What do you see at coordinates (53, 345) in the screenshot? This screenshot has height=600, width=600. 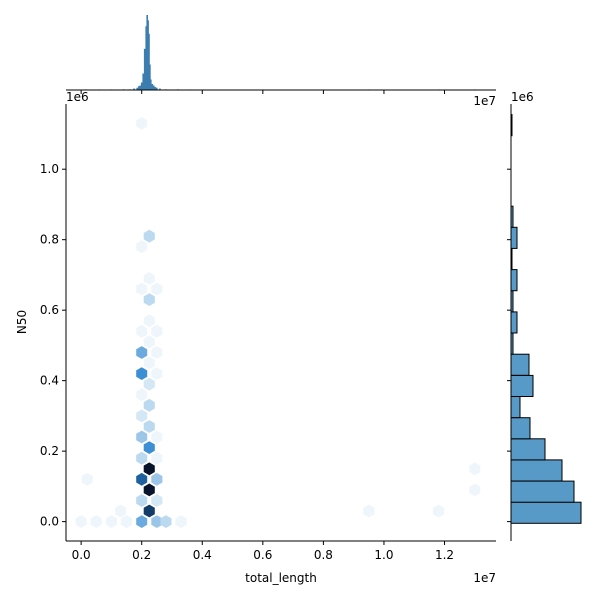 I see `y-axis-ticks: 0.0 0.2 0.4 0.6 0.8 1.0` at bounding box center [53, 345].